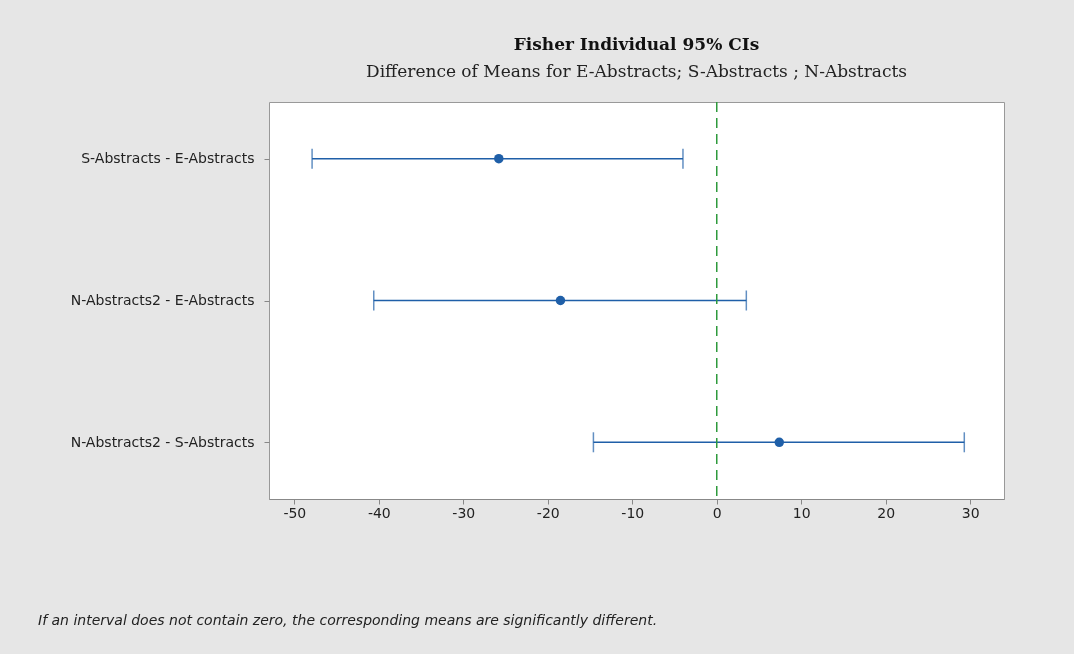 This screenshot has height=654, width=1074. Describe the element at coordinates (162, 441) in the screenshot. I see `y-tick-label: N-Abstracts2 - S-Abstracts` at that location.